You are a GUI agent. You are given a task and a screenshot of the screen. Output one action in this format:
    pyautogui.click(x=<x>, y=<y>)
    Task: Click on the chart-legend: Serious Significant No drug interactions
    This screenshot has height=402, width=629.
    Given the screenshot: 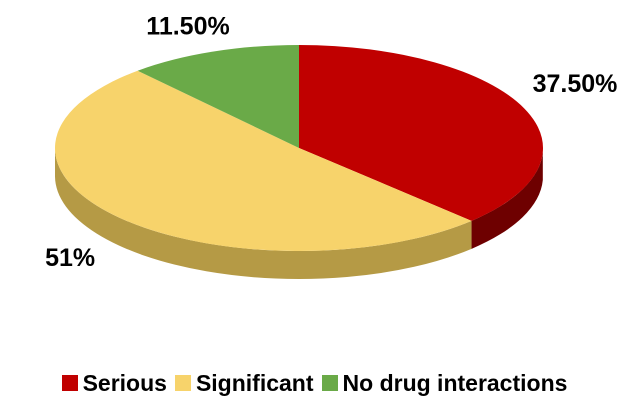 What is the action you would take?
    pyautogui.click(x=314, y=383)
    